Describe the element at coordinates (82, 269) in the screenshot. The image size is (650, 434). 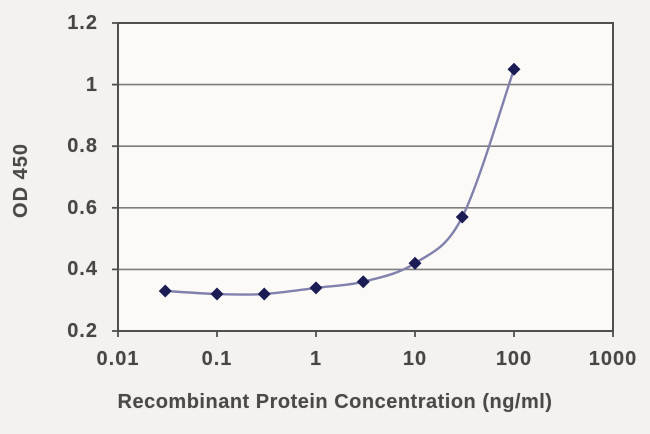
I see `y-tick-label: 0.4` at that location.